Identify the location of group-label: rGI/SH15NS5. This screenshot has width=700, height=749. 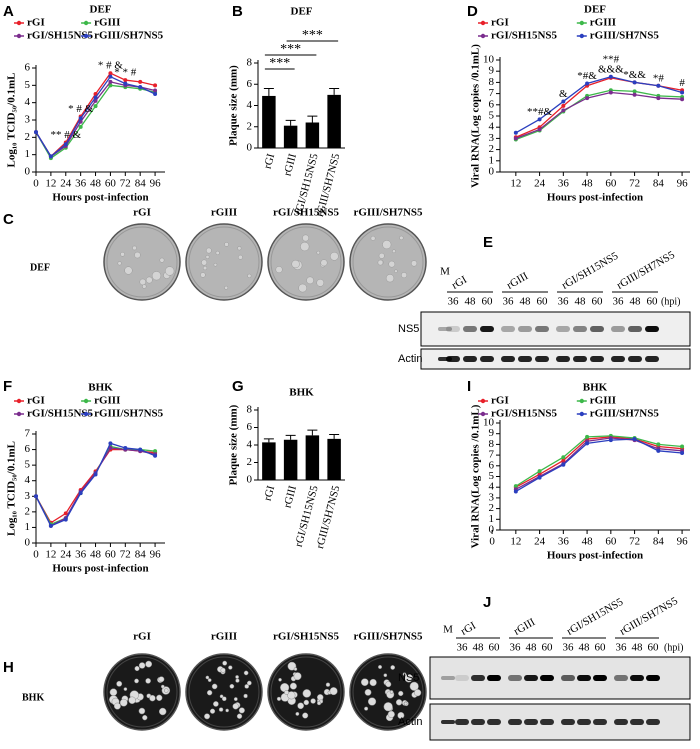
(590, 271).